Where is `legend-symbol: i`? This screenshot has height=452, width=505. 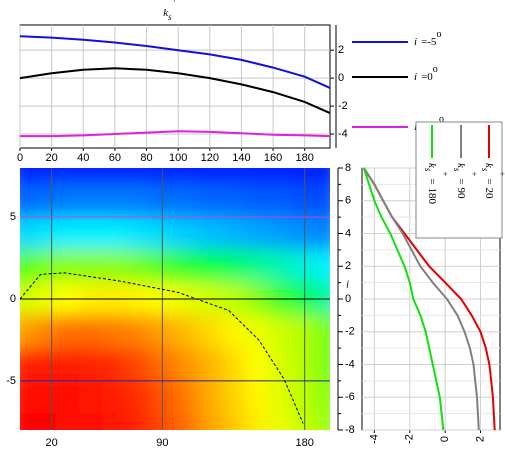
legend-symbol: i is located at coordinates (415, 77).